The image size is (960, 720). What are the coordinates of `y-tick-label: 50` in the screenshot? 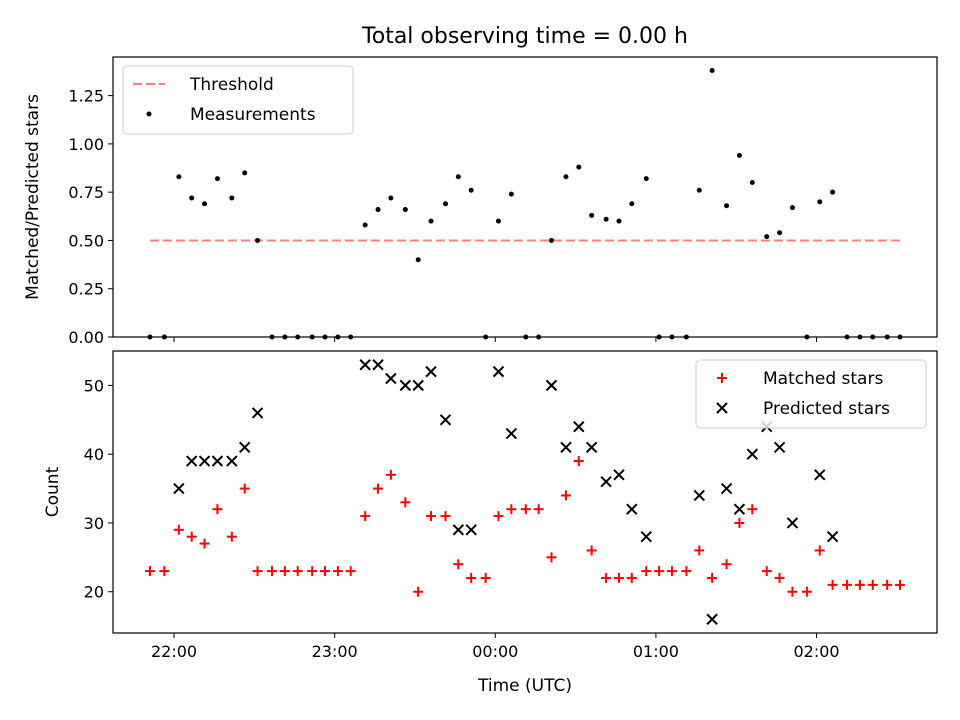 It's located at (94, 385).